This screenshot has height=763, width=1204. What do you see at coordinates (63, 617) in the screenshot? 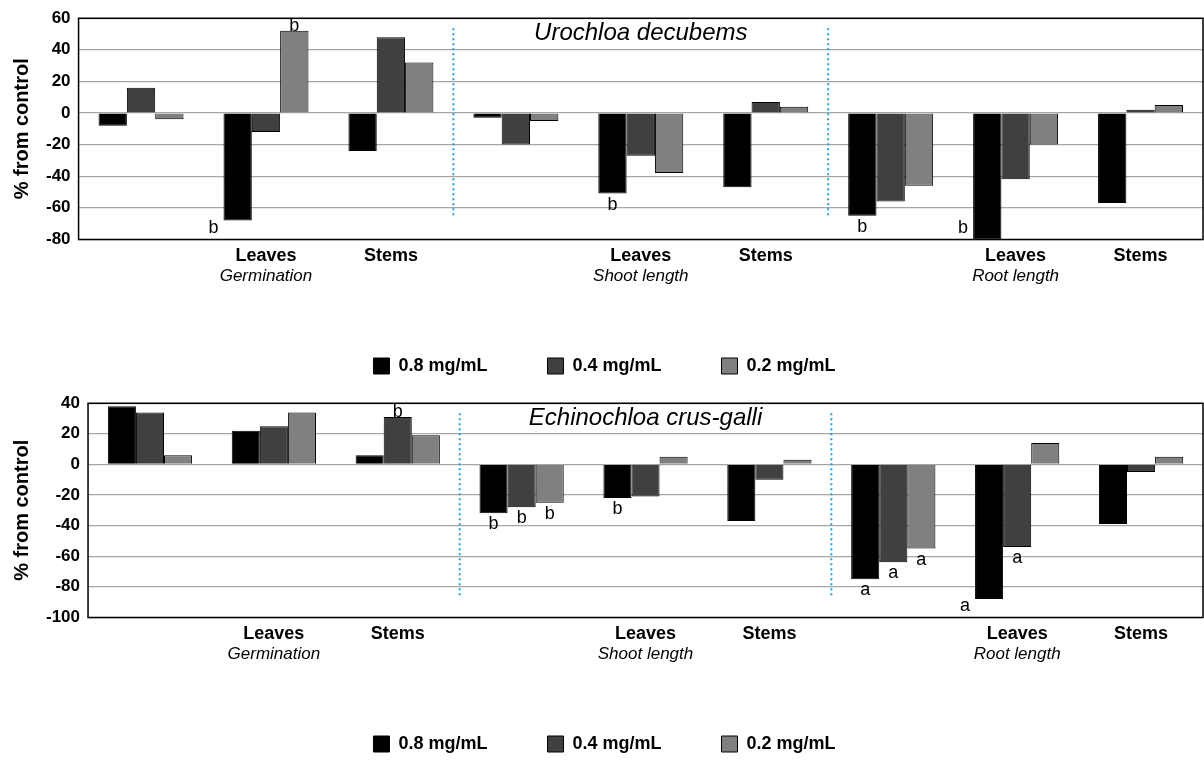
I see `y-tick-label: -100` at bounding box center [63, 617].